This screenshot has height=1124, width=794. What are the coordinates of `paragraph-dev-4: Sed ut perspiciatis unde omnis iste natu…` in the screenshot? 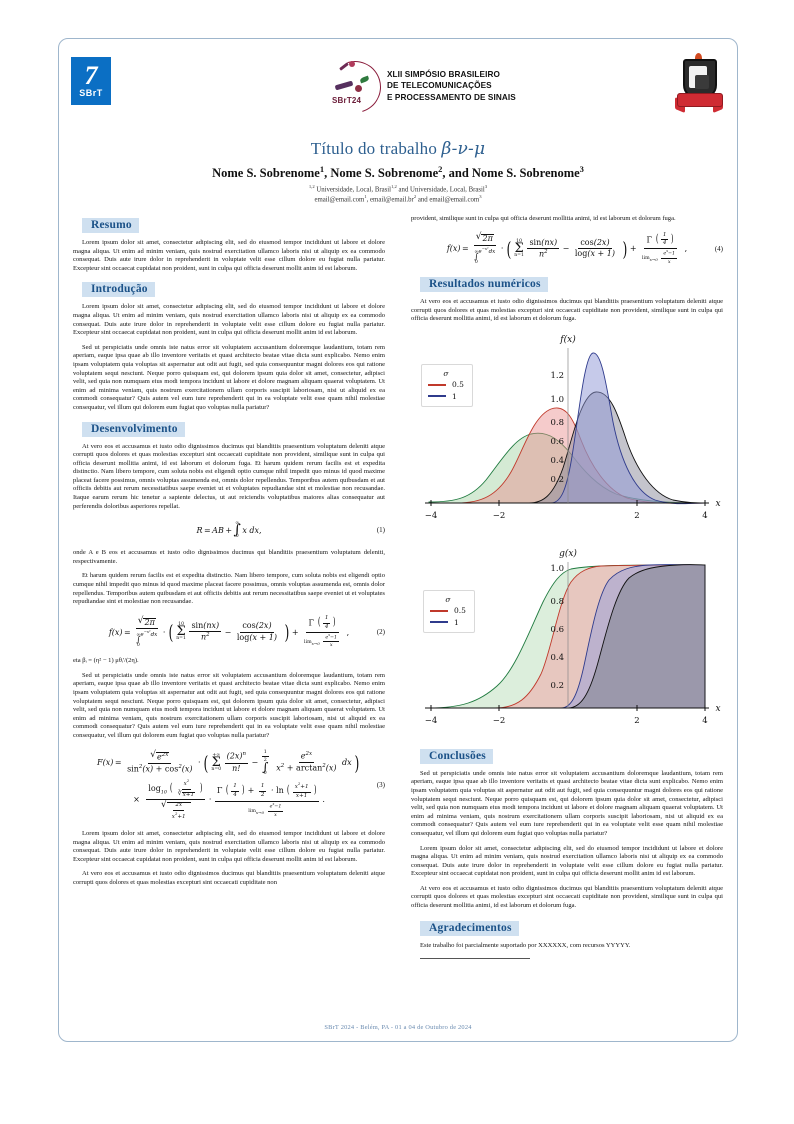 It's located at (229, 705).